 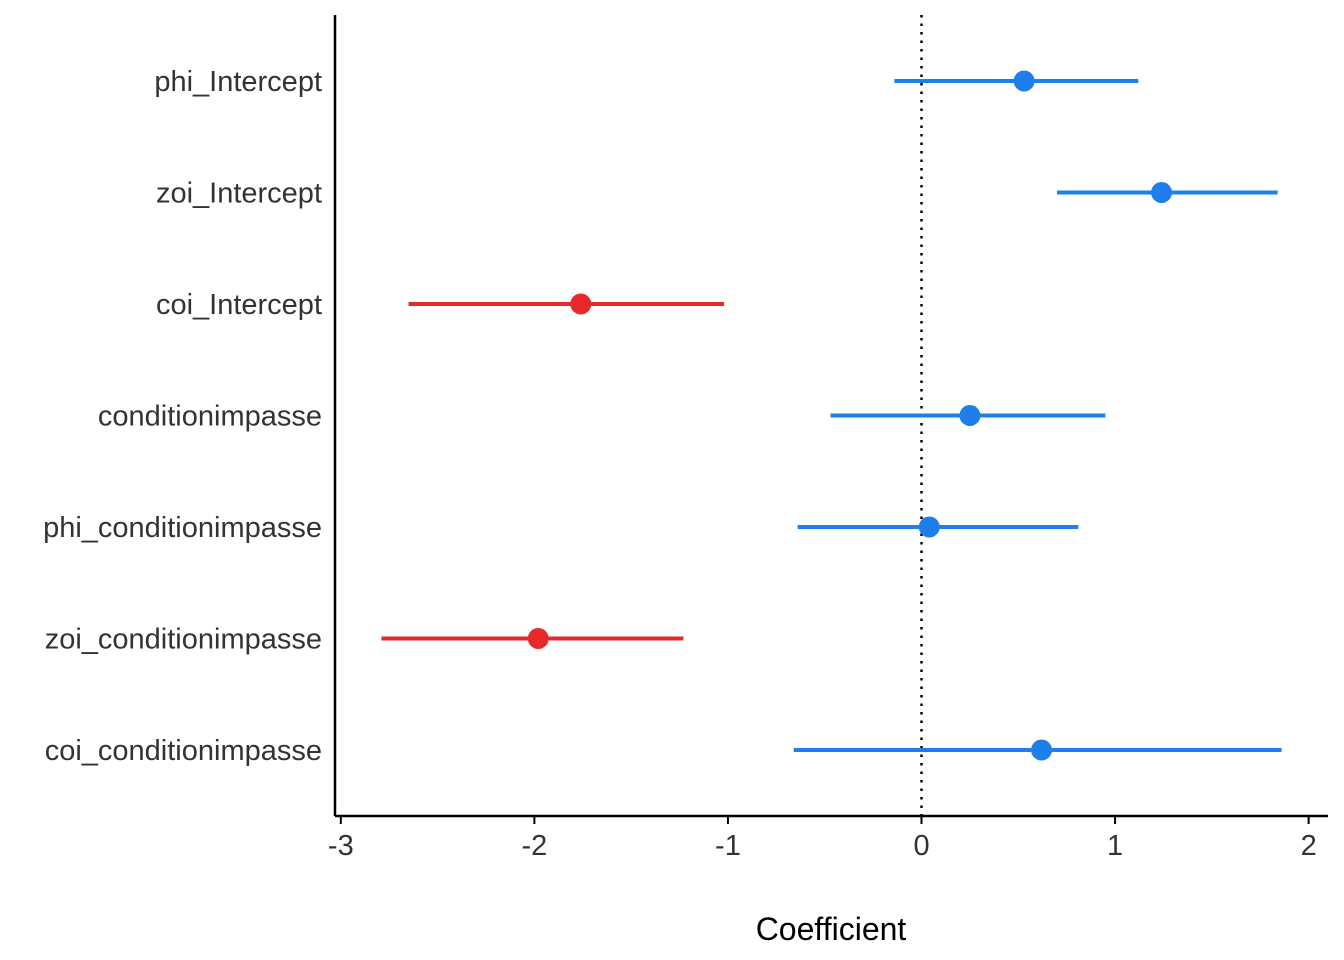 What do you see at coordinates (921, 846) in the screenshot?
I see `x-tick-label: 0` at bounding box center [921, 846].